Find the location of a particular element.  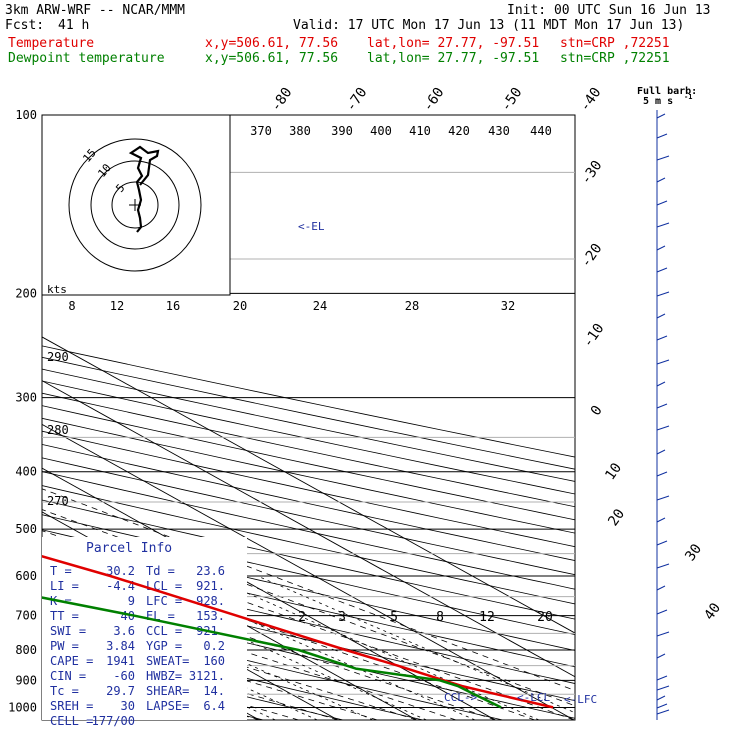

parcel-param-label: CAPE = is located at coordinates (71, 661).